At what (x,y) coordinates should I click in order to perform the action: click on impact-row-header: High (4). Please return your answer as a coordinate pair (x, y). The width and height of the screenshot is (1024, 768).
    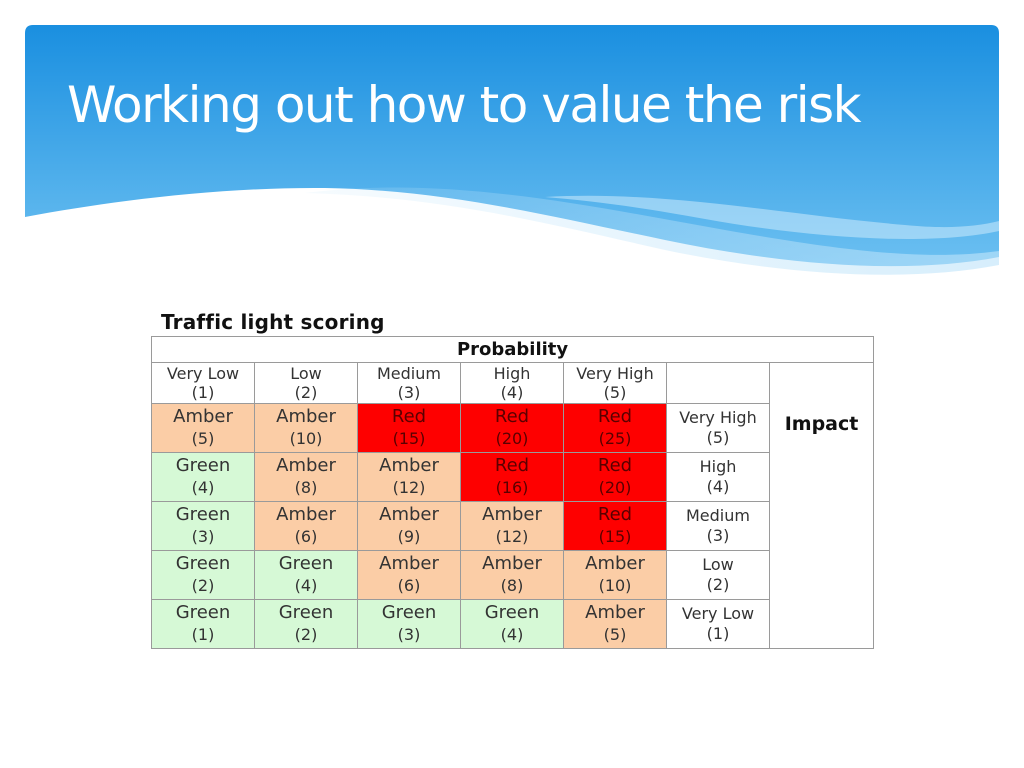
    Looking at the image, I should click on (718, 477).